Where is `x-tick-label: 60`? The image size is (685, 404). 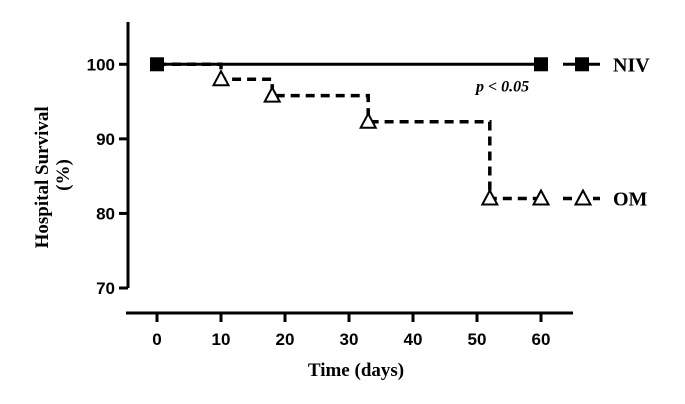
x-tick-label: 60 is located at coordinates (541, 339).